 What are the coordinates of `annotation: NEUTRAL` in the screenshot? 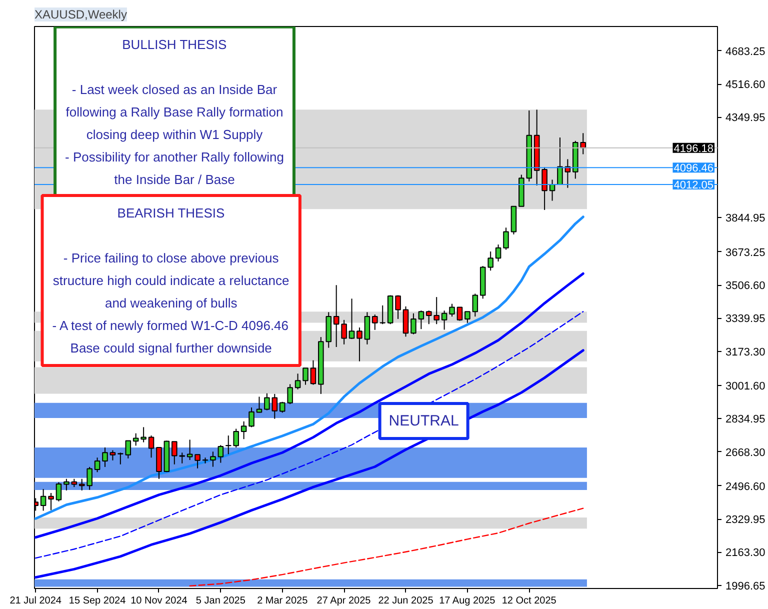 It's located at (423, 421).